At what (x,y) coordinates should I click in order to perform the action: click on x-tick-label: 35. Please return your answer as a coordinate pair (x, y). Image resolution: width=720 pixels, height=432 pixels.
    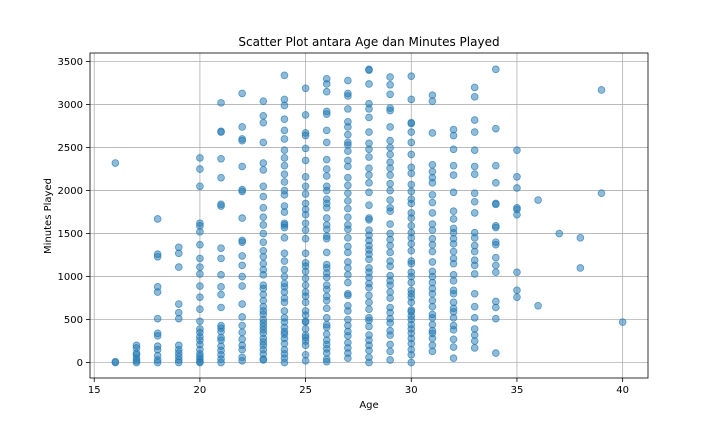
    Looking at the image, I should click on (517, 390).